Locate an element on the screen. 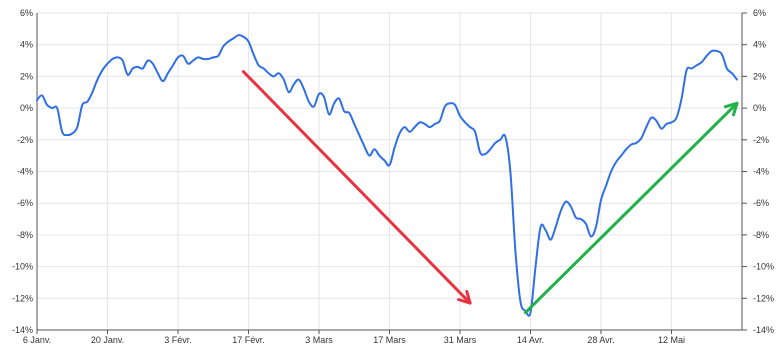 This screenshot has height=351, width=780. x-tick-label: 17 Févr. is located at coordinates (248, 340).